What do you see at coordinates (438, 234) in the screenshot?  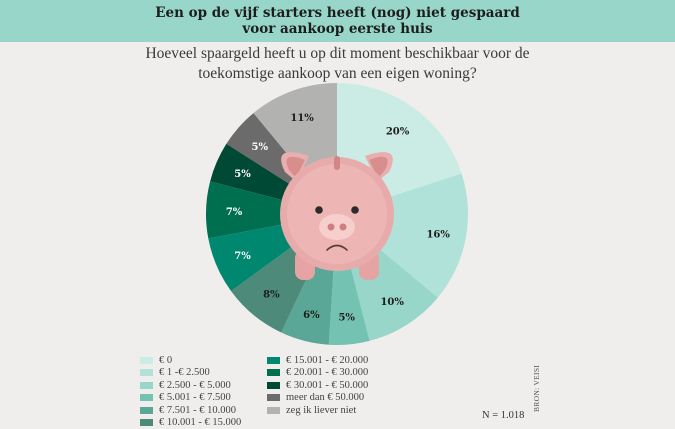 I see `slice-value-label: 16%` at bounding box center [438, 234].